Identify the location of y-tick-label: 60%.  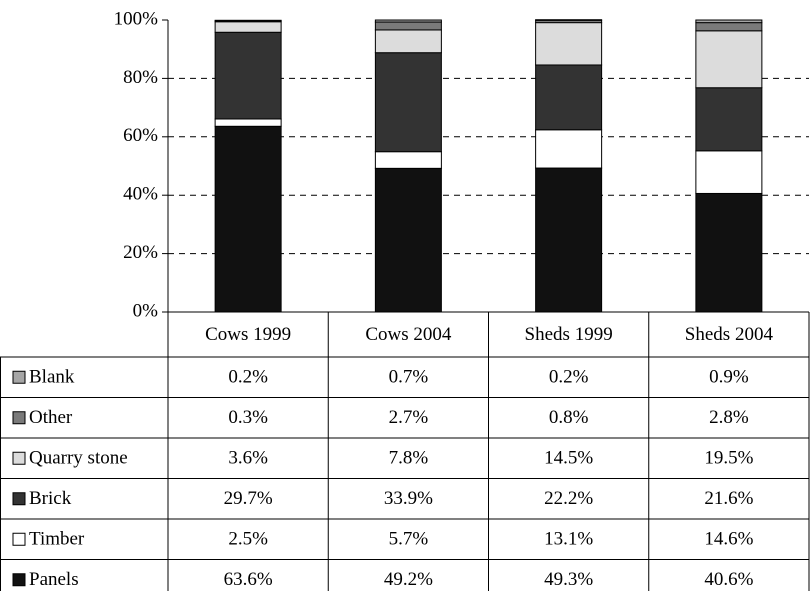
(140, 135).